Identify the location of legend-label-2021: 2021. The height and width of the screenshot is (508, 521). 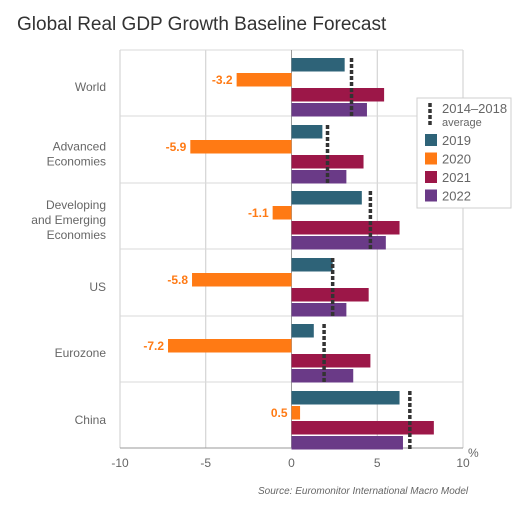
(456, 177).